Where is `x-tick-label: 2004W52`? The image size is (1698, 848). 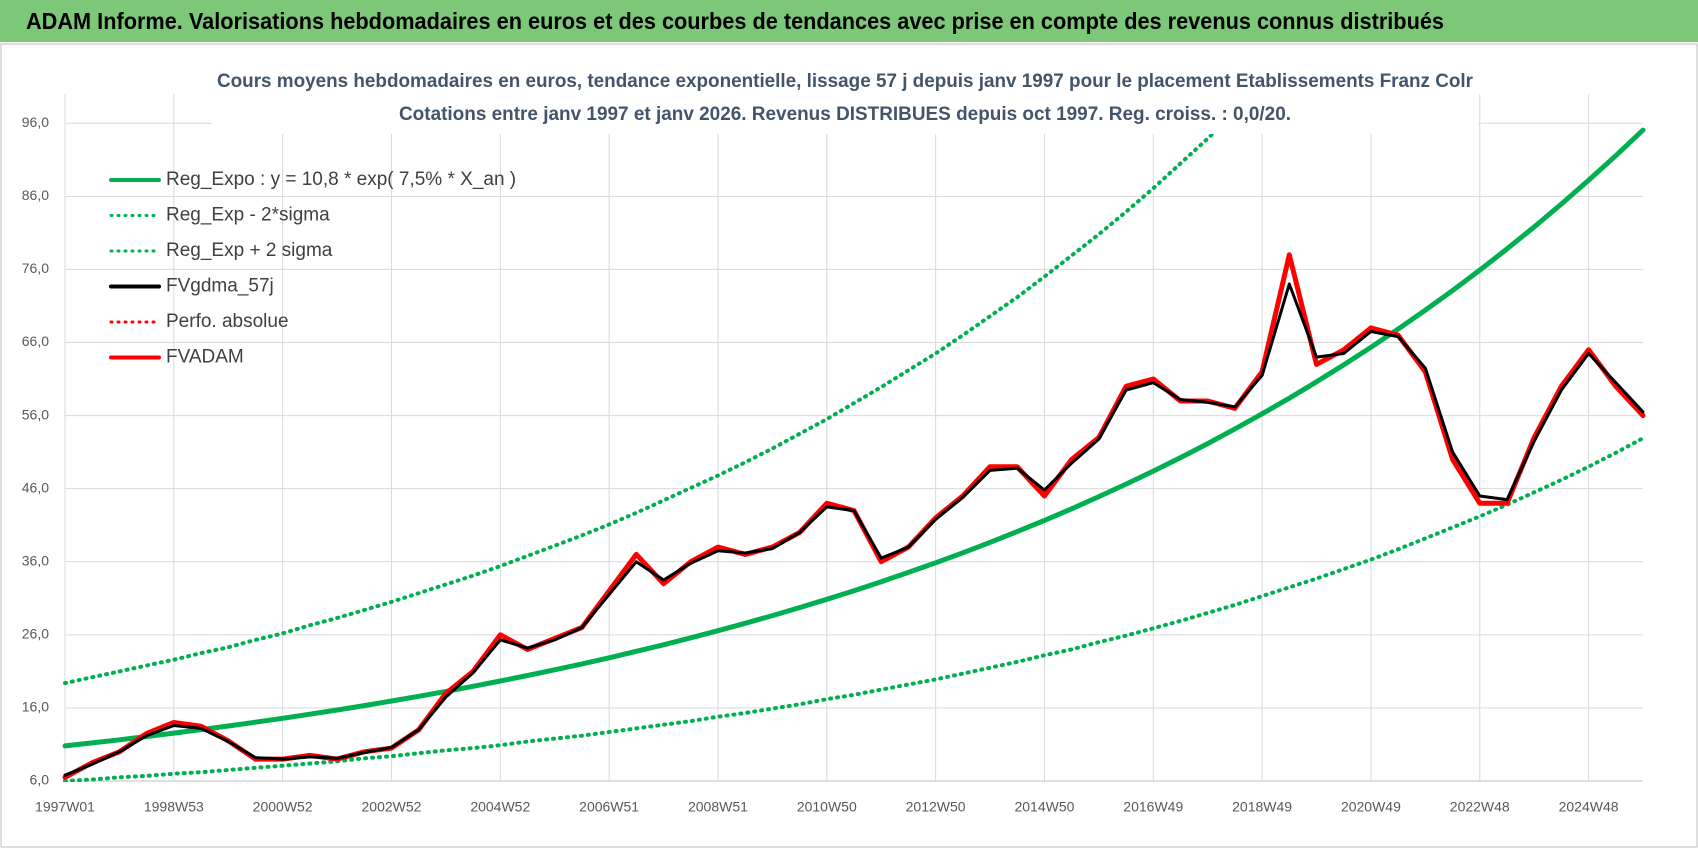
x-tick-label: 2004W52 is located at coordinates (500, 807).